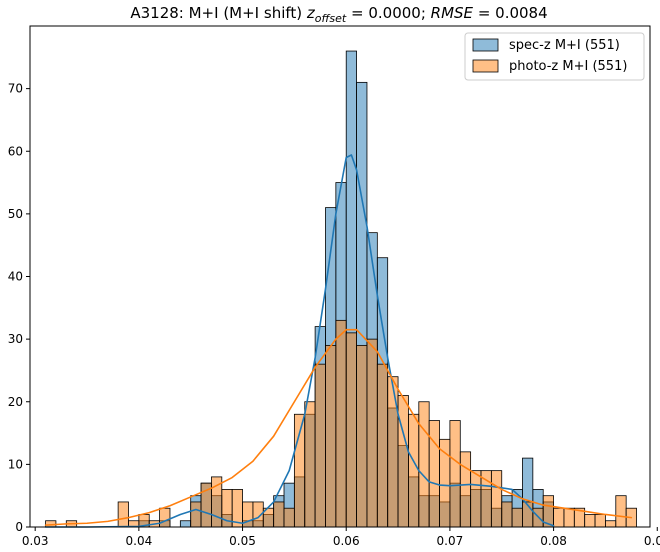 Image resolution: width=660 pixels, height=552 pixels. What do you see at coordinates (568, 66) in the screenshot?
I see `legend-label-photo-z: photo-z M+I (551)` at bounding box center [568, 66].